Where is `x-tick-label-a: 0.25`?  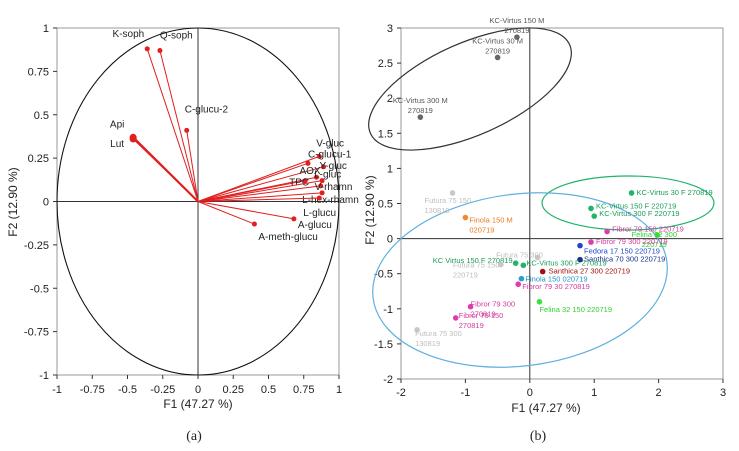
x-tick-label-a: 0.25 is located at coordinates (233, 390).